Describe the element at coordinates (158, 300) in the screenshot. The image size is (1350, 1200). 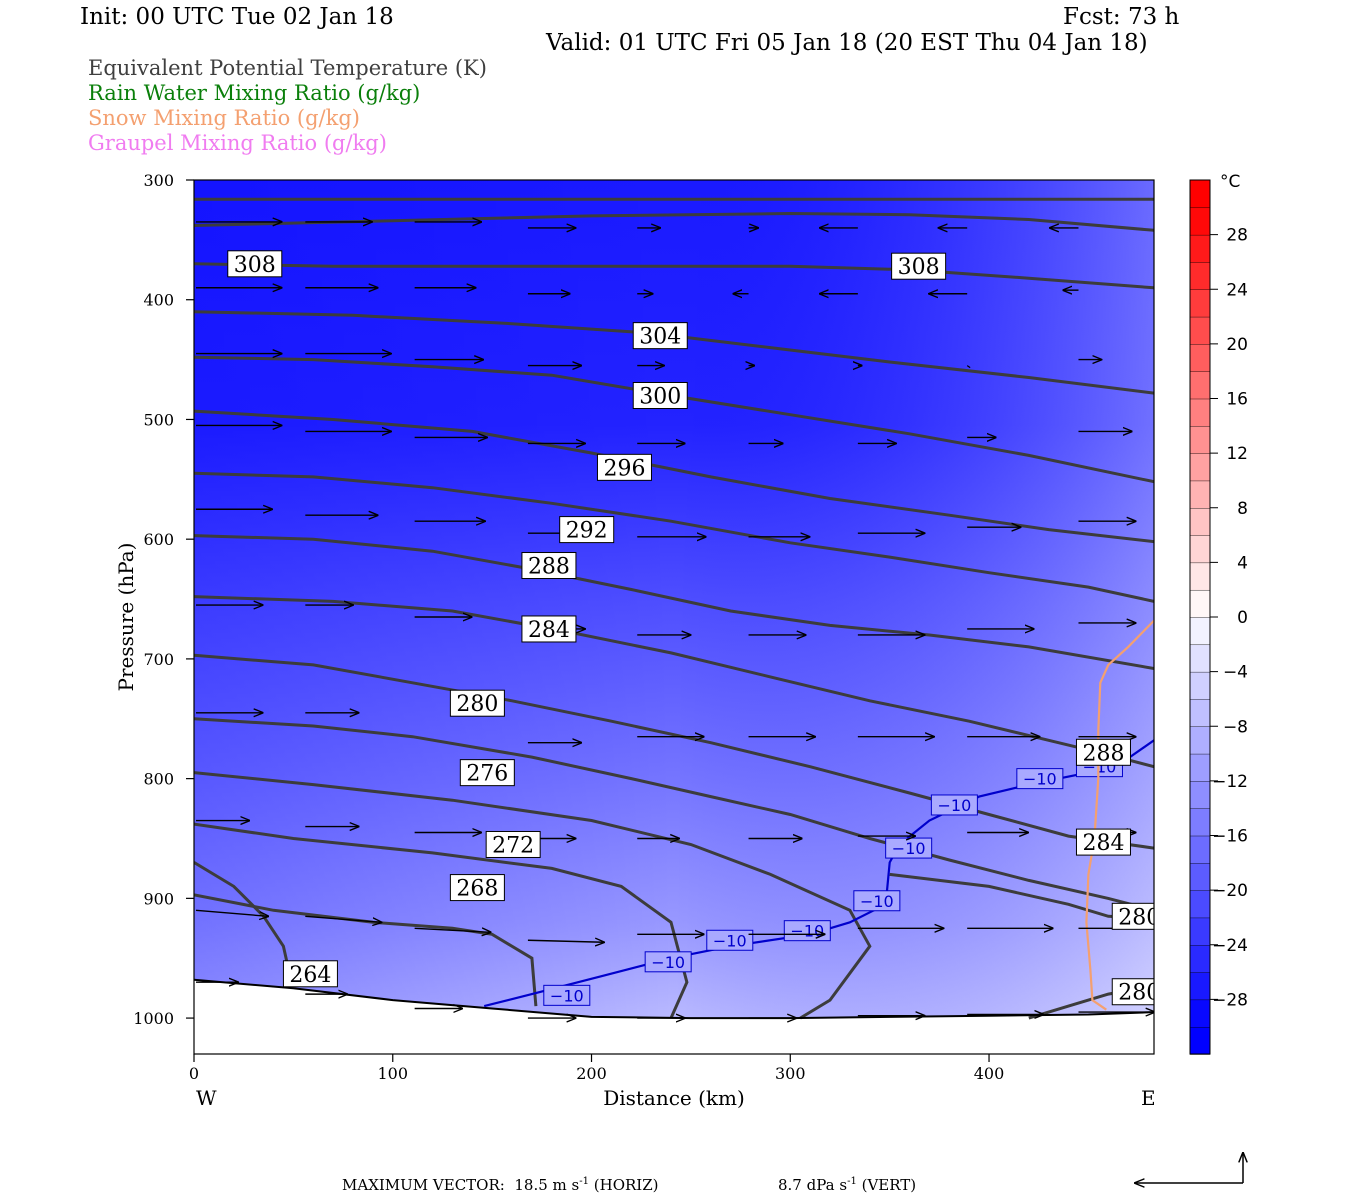
I see `y-tick-label: 400` at that location.